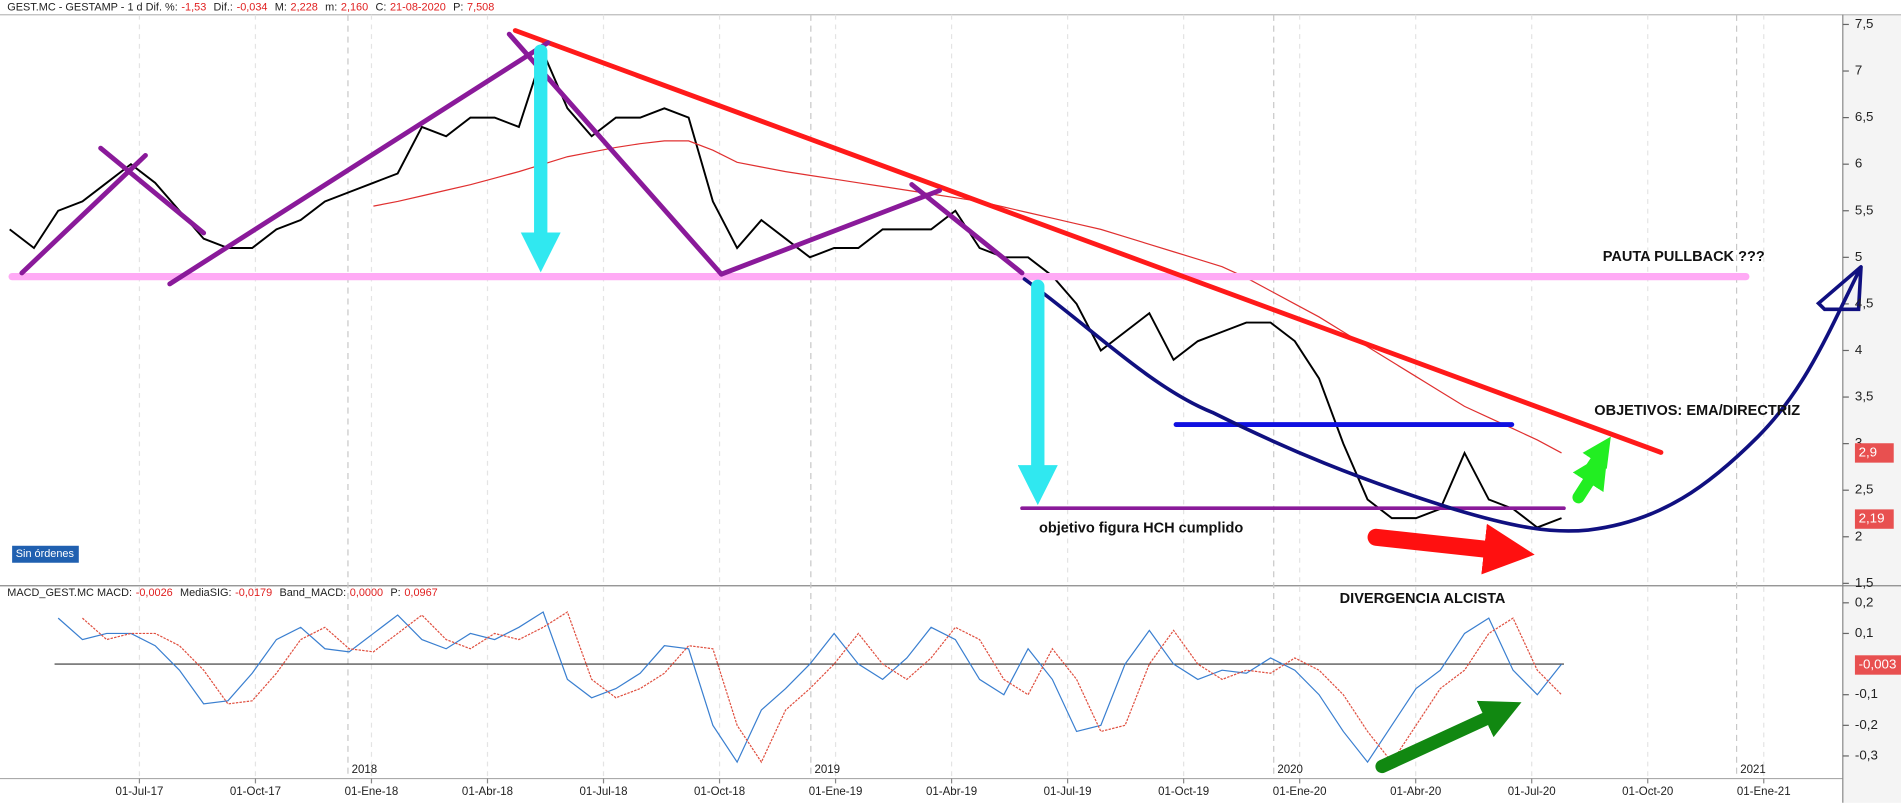 The height and width of the screenshot is (803, 1901). What do you see at coordinates (418, 7) in the screenshot?
I see `header-value: 21-08-2020` at bounding box center [418, 7].